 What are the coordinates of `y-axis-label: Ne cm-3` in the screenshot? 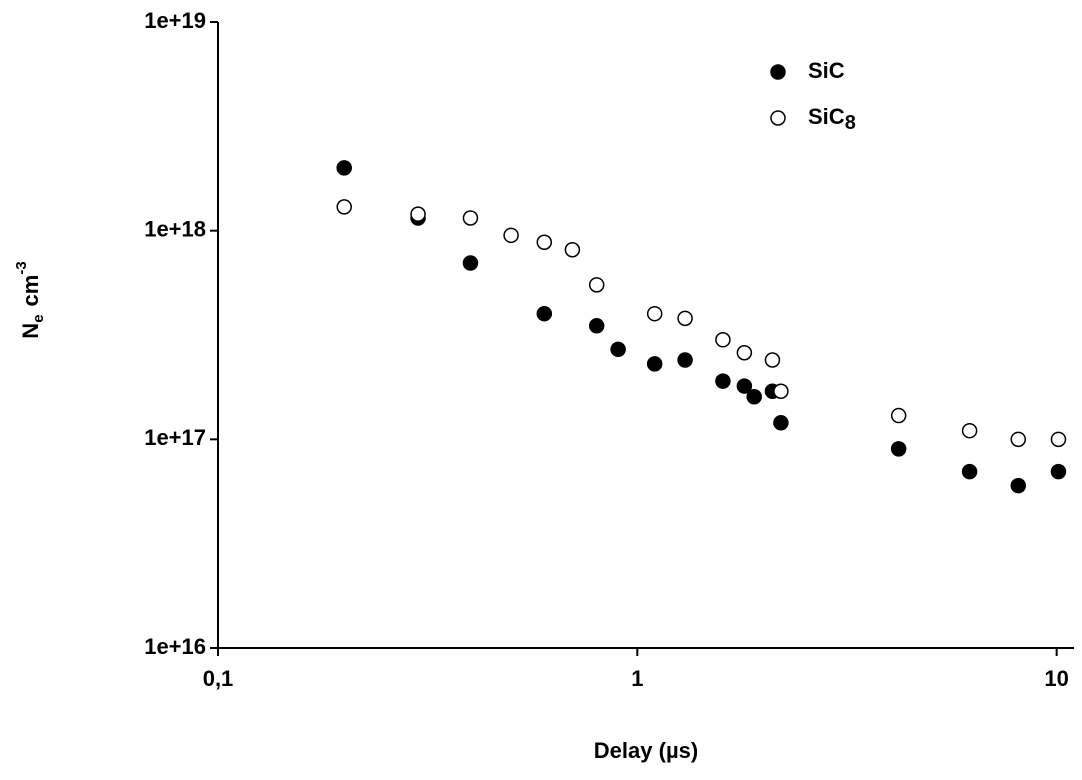 It's located at (30, 299).